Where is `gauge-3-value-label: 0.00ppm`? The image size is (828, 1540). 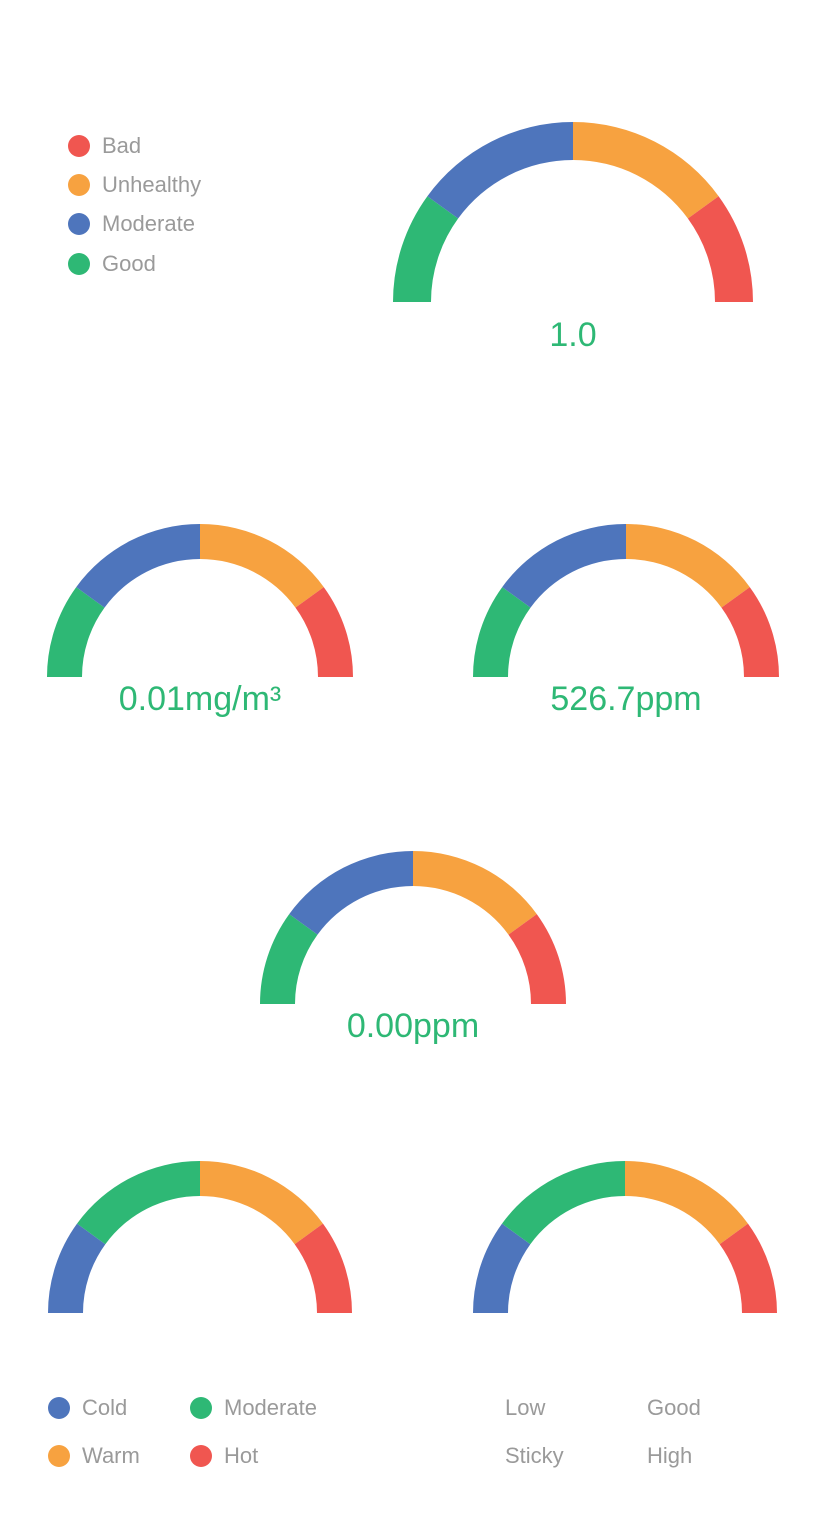 gauge-3-value-label: 0.00ppm is located at coordinates (413, 1026).